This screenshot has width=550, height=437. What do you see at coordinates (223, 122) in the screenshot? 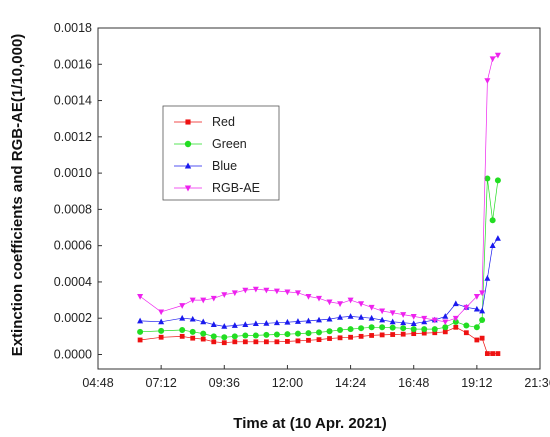
I see `legend-label: Red` at bounding box center [223, 122].